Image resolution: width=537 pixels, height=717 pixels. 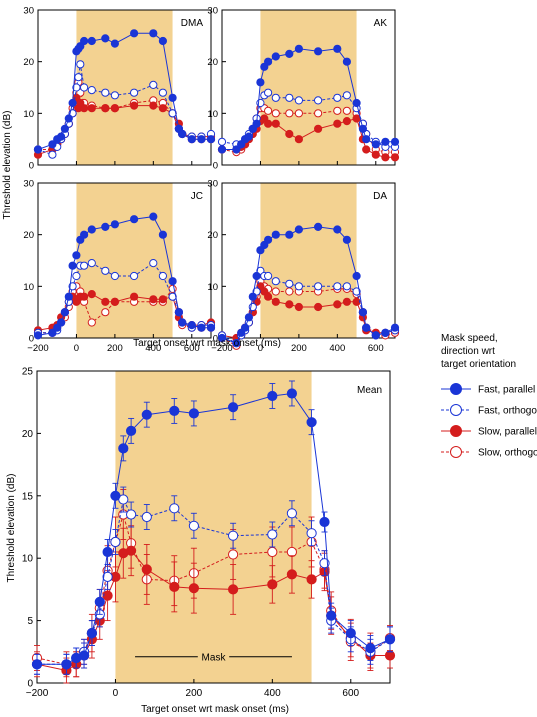 What do you see at coordinates (489, 410) in the screenshot?
I see `legend-entry: Fast, orthogonal` at bounding box center [489, 410].